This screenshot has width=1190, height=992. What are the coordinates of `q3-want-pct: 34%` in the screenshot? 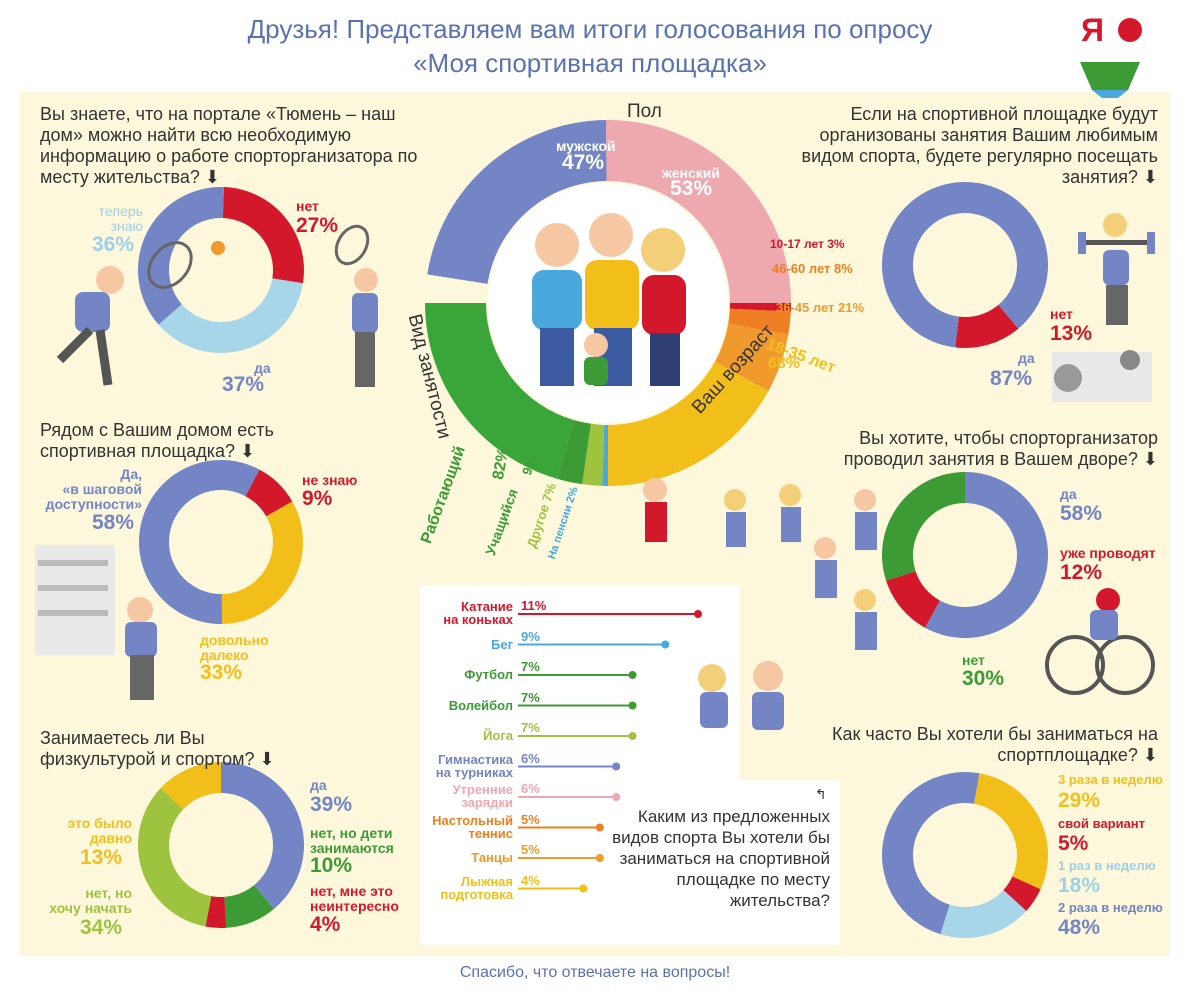 It's located at (101, 927).